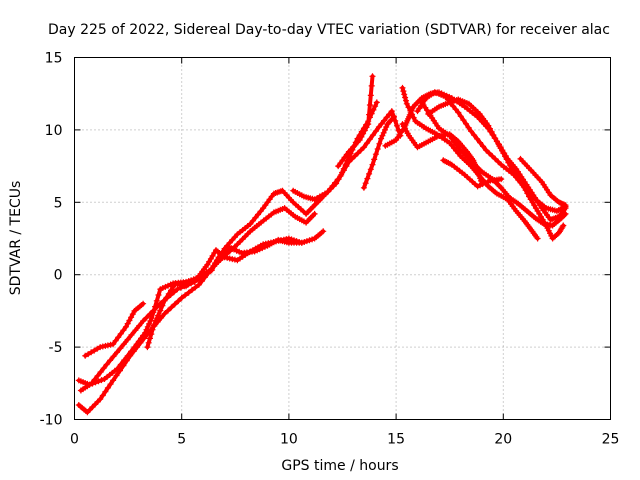  What do you see at coordinates (355, 121) in the screenshot?
I see `series-sat-g` at bounding box center [355, 121].